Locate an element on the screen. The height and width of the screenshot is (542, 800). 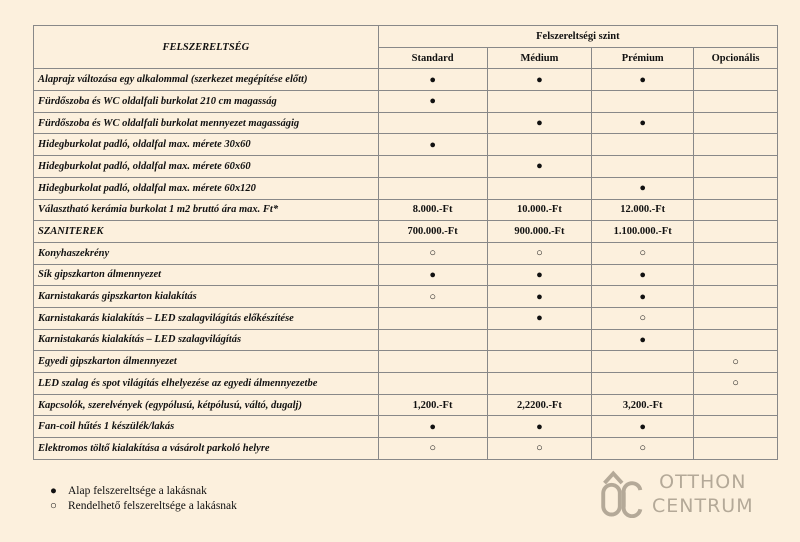
feature-label: Karnistakarás gipszkarton kialakítás is located at coordinates (206, 296).